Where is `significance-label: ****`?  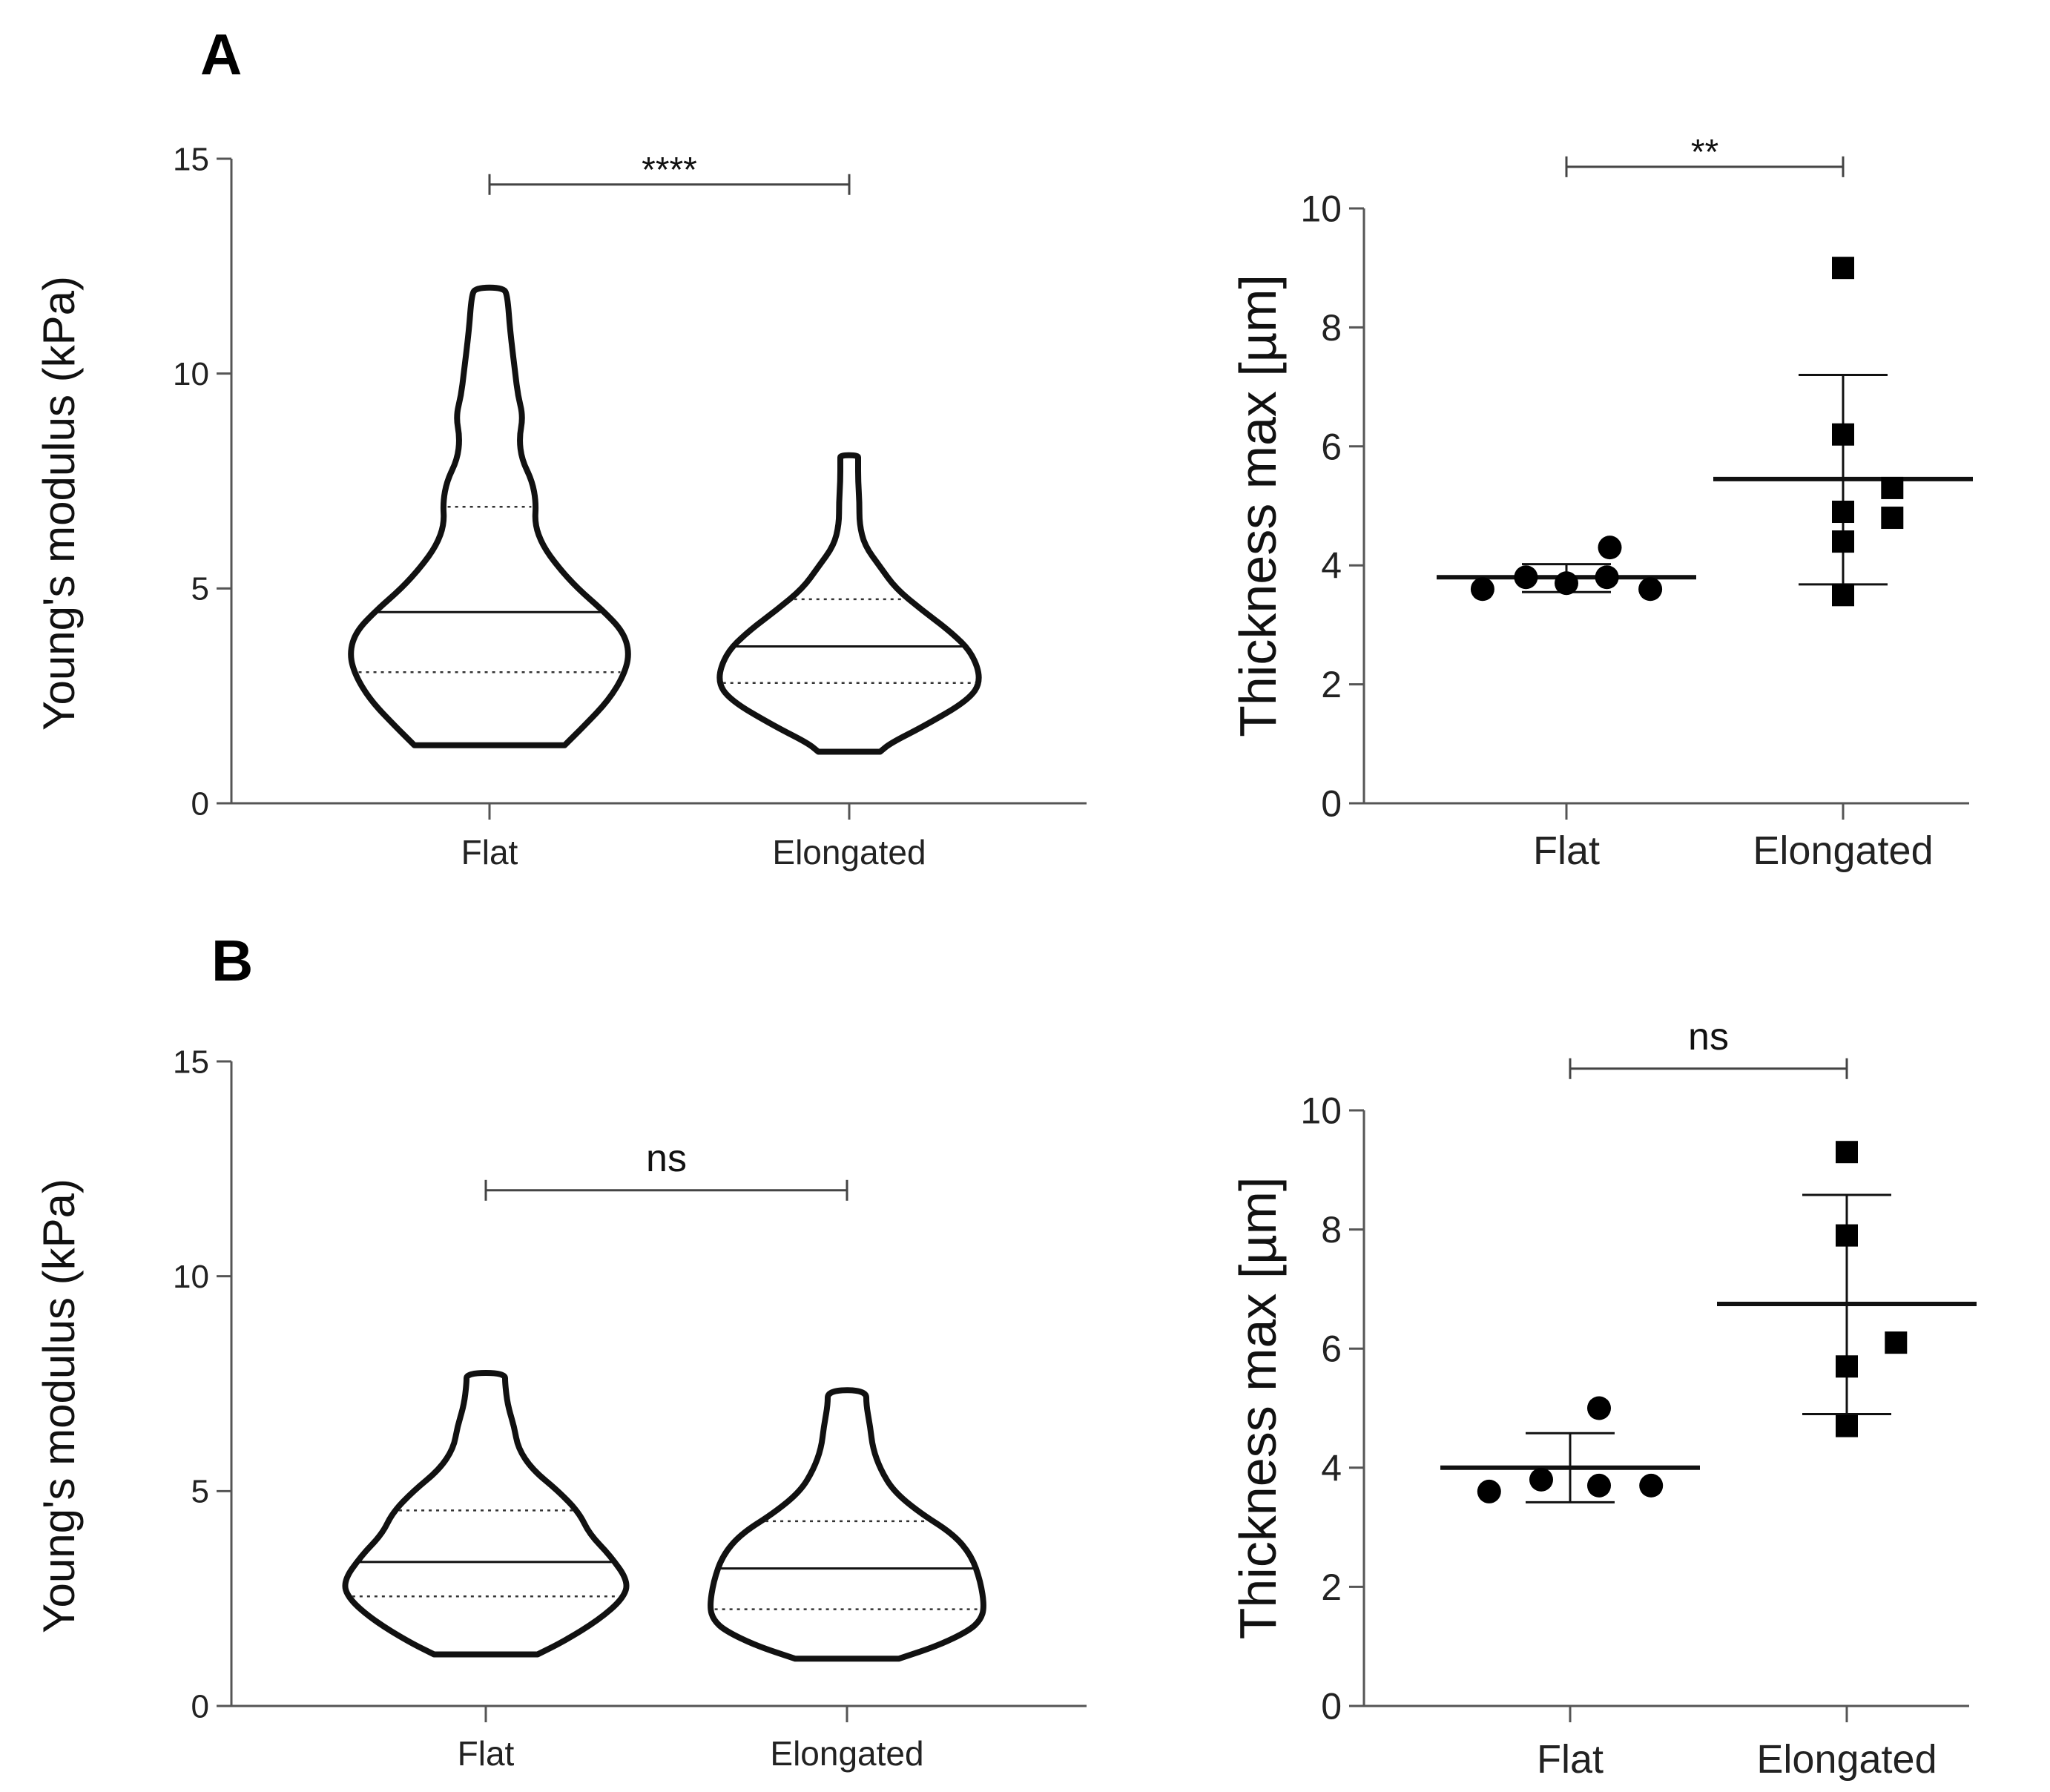 significance-label: **** is located at coordinates (669, 170).